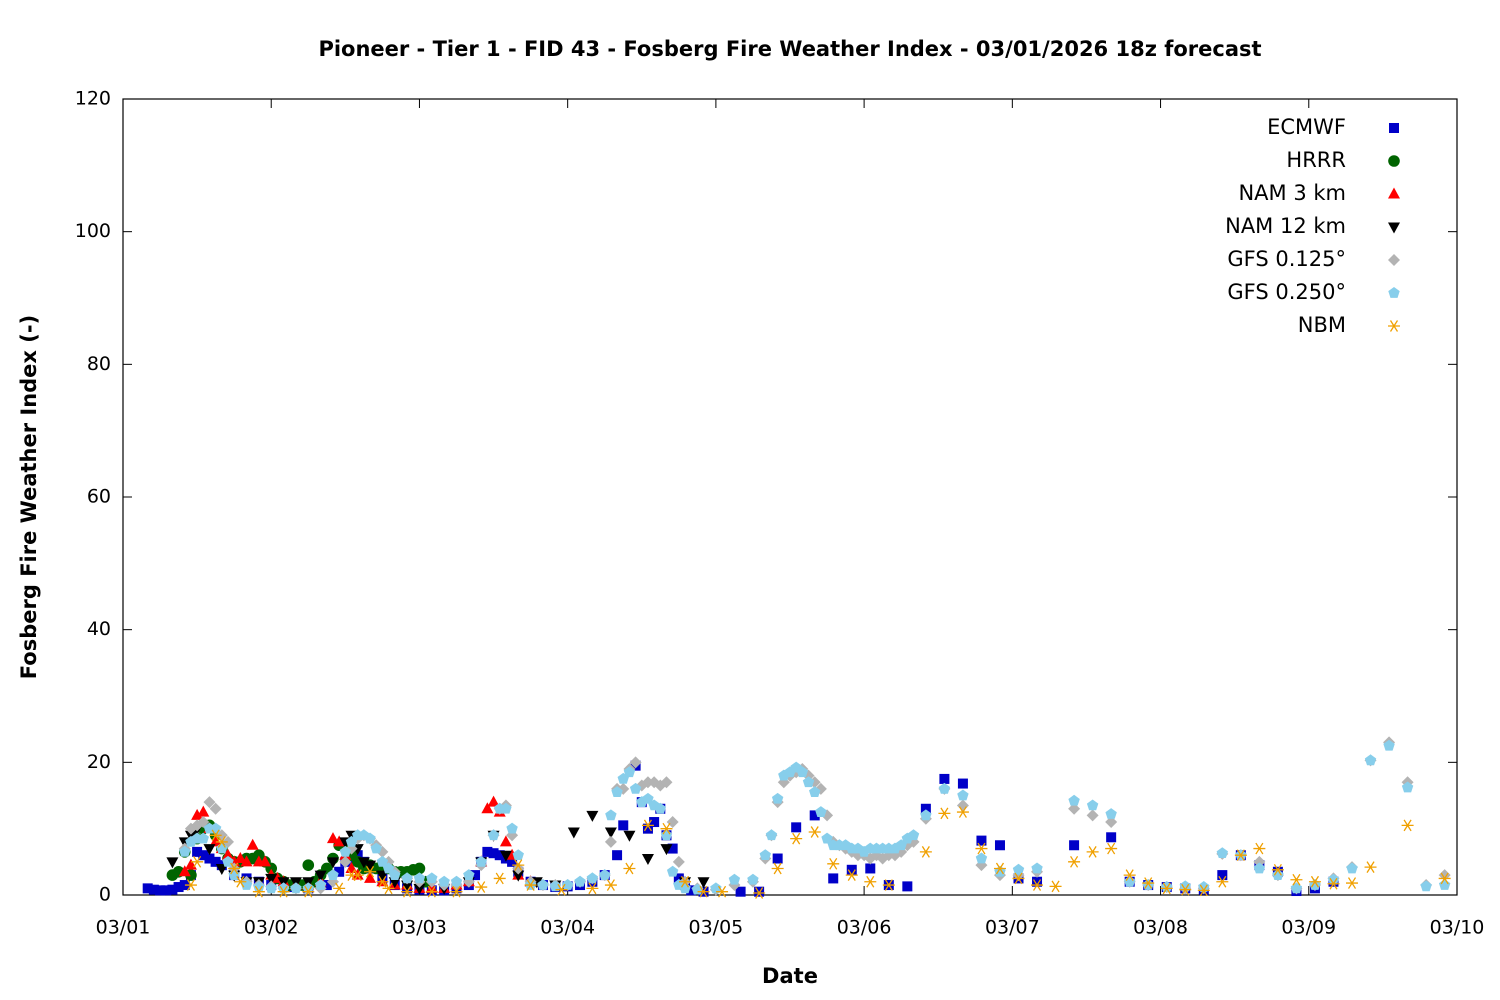 This screenshot has height=1000, width=1500. I want to click on legend-label: GFS 0.250°, so click(1286, 292).